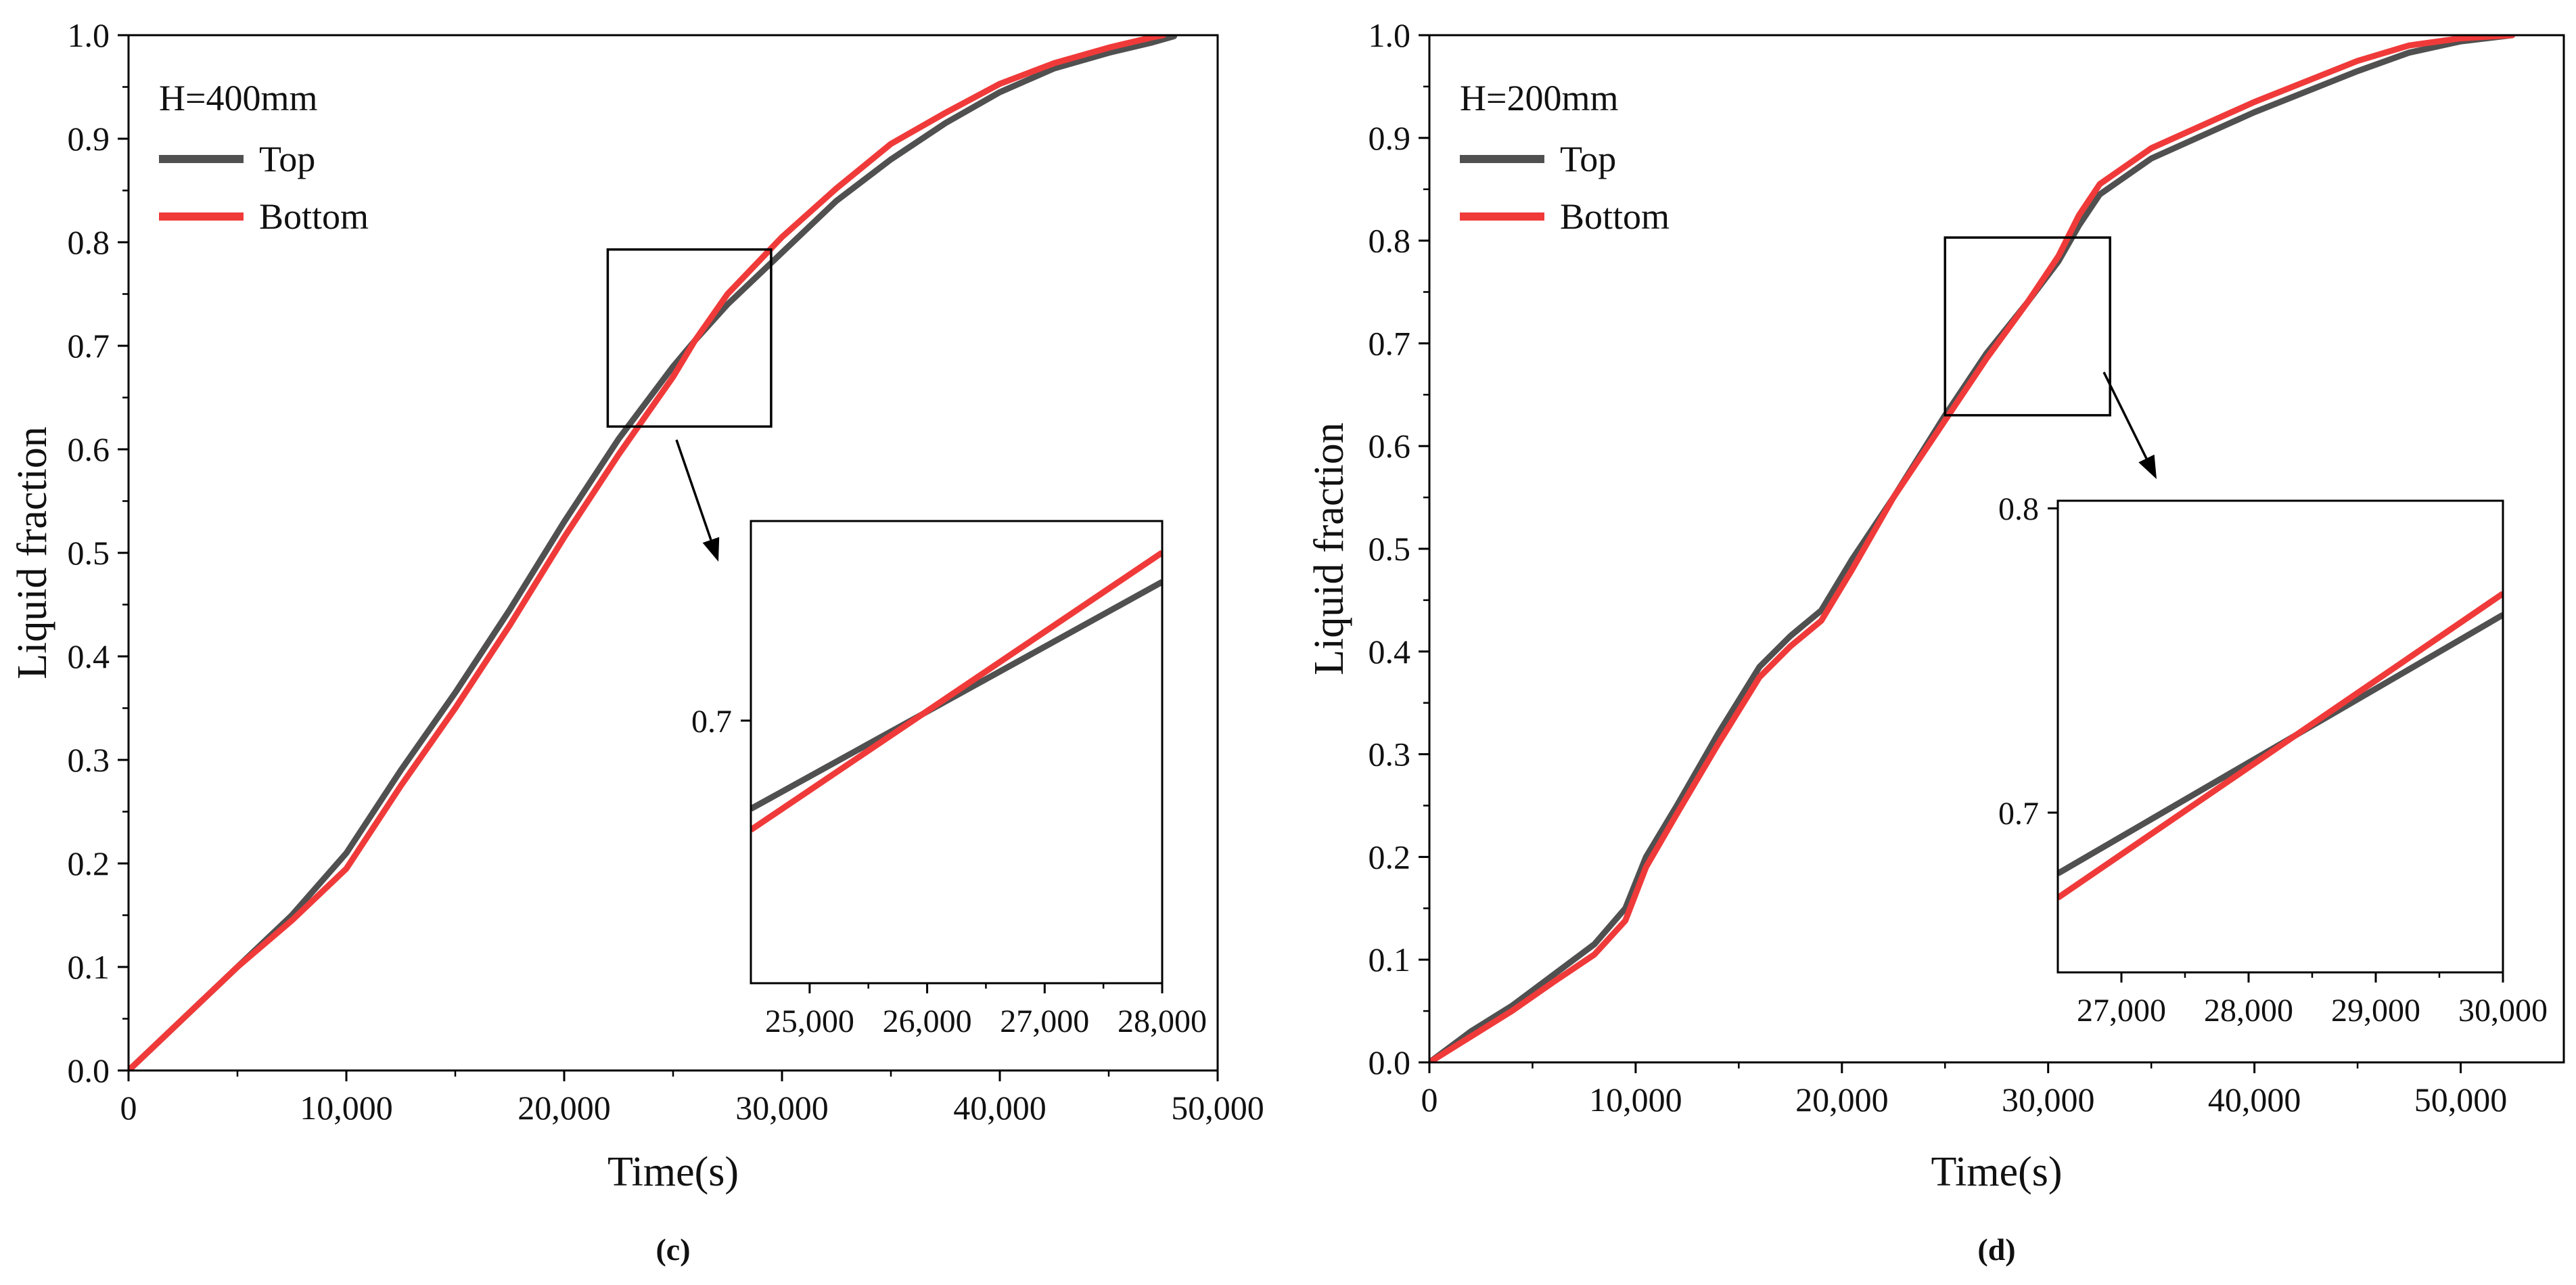  I want to click on legend-title: H=200mm, so click(1539, 98).